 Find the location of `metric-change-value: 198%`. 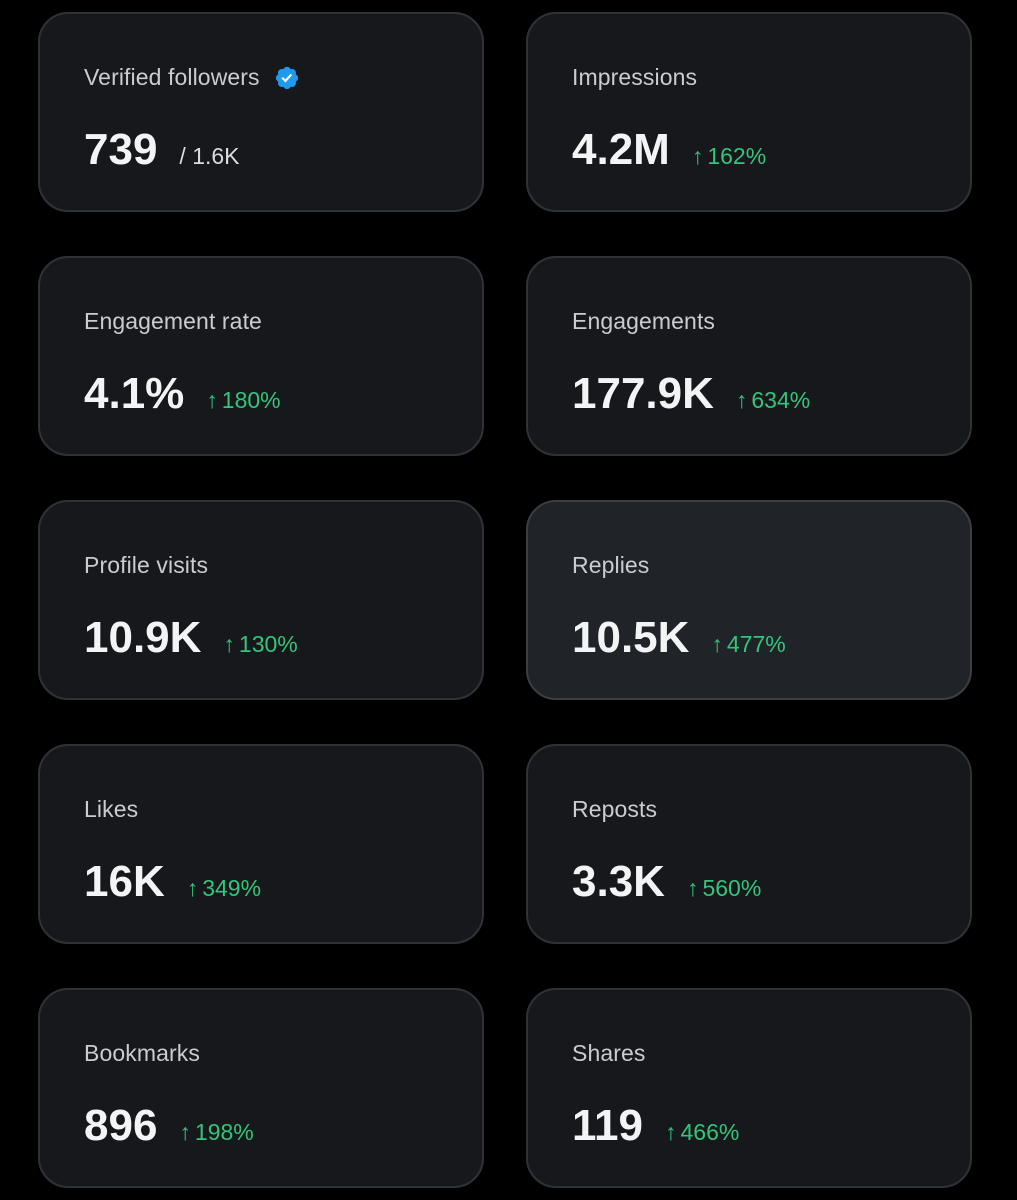

metric-change-value: 198% is located at coordinates (224, 1132).